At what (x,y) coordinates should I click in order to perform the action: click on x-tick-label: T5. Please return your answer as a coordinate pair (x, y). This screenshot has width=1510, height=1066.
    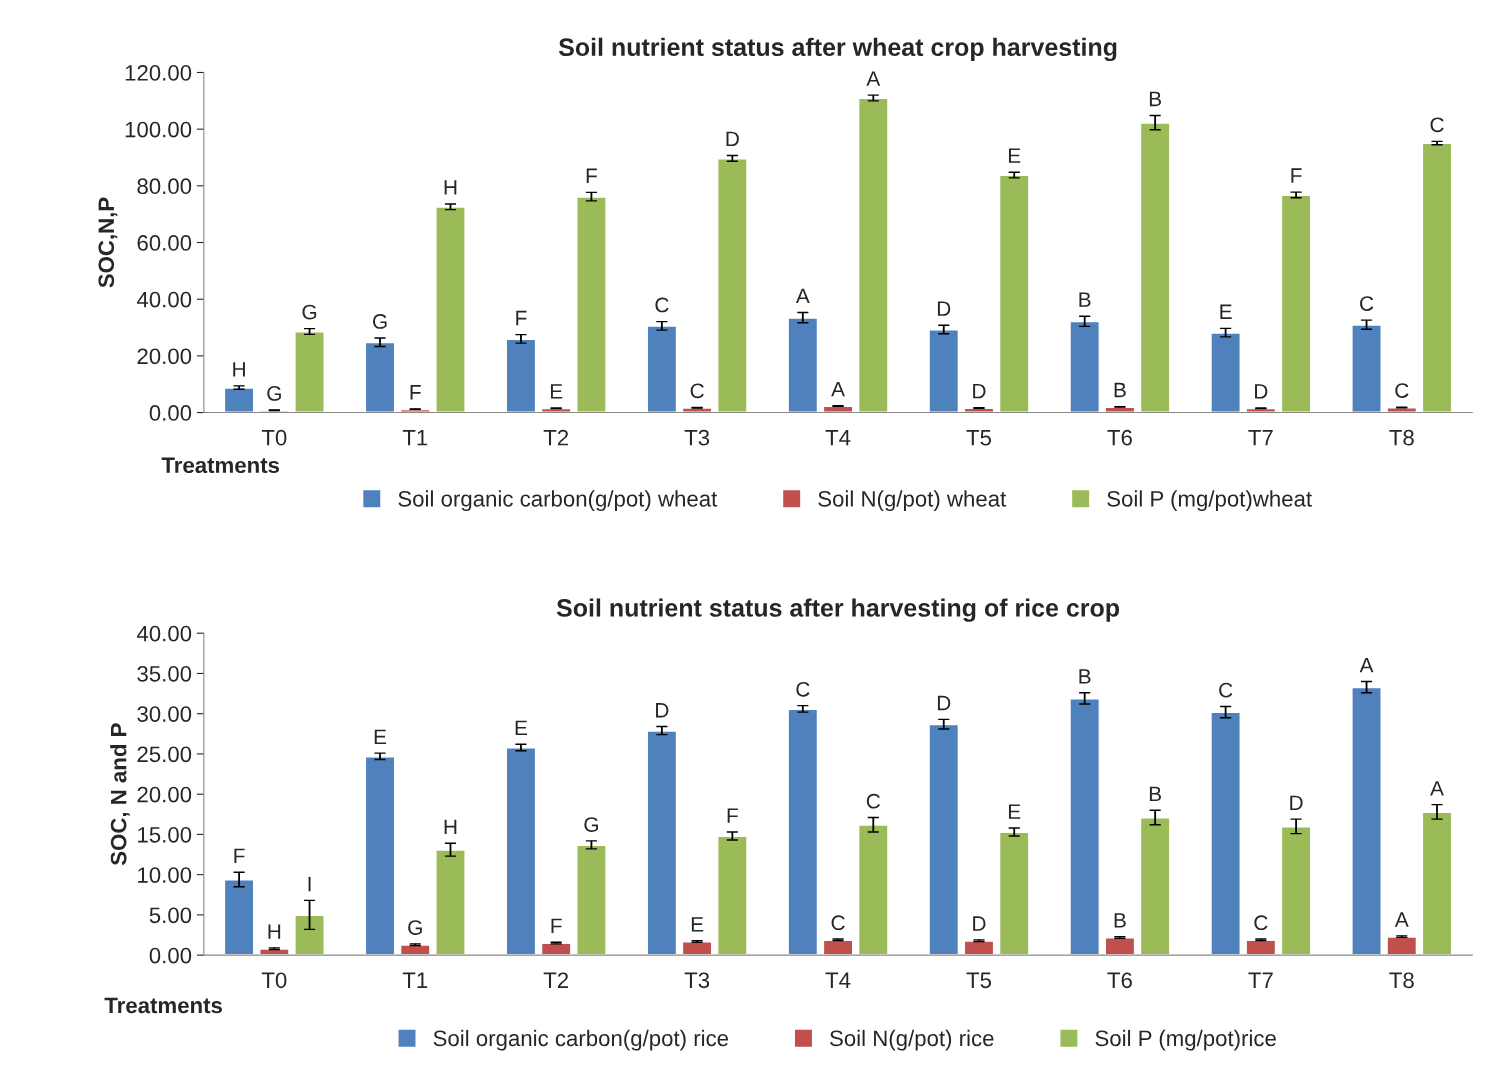
    Looking at the image, I should click on (979, 438).